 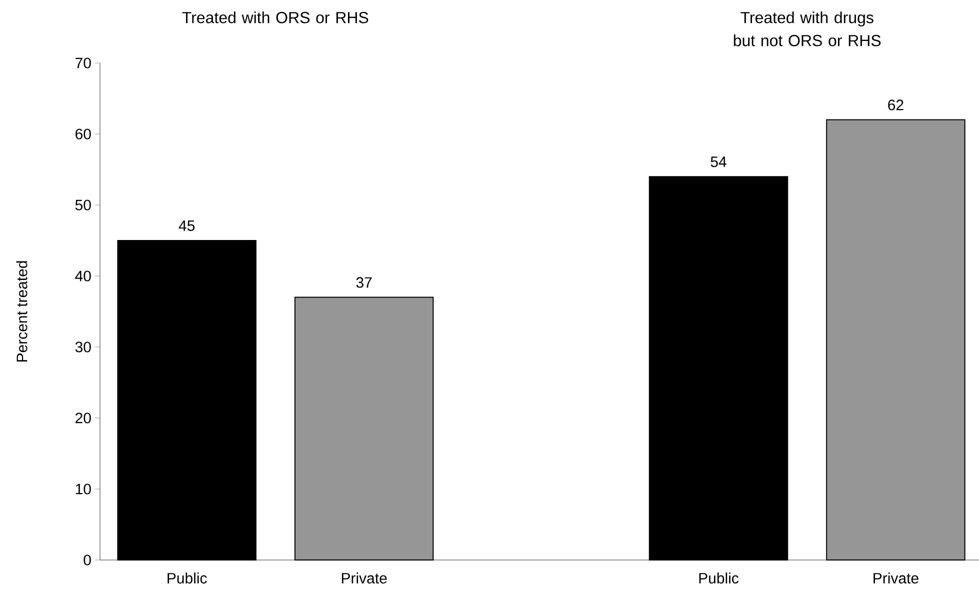 I want to click on y-tick-label: 60, so click(x=83, y=134).